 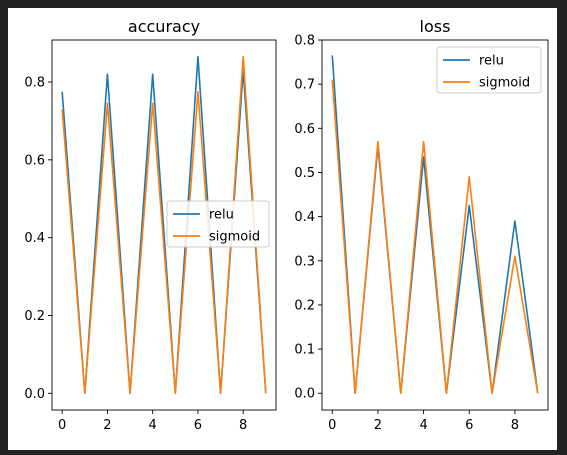 What do you see at coordinates (304, 350) in the screenshot?
I see `y-tick-label: 0.1` at bounding box center [304, 350].